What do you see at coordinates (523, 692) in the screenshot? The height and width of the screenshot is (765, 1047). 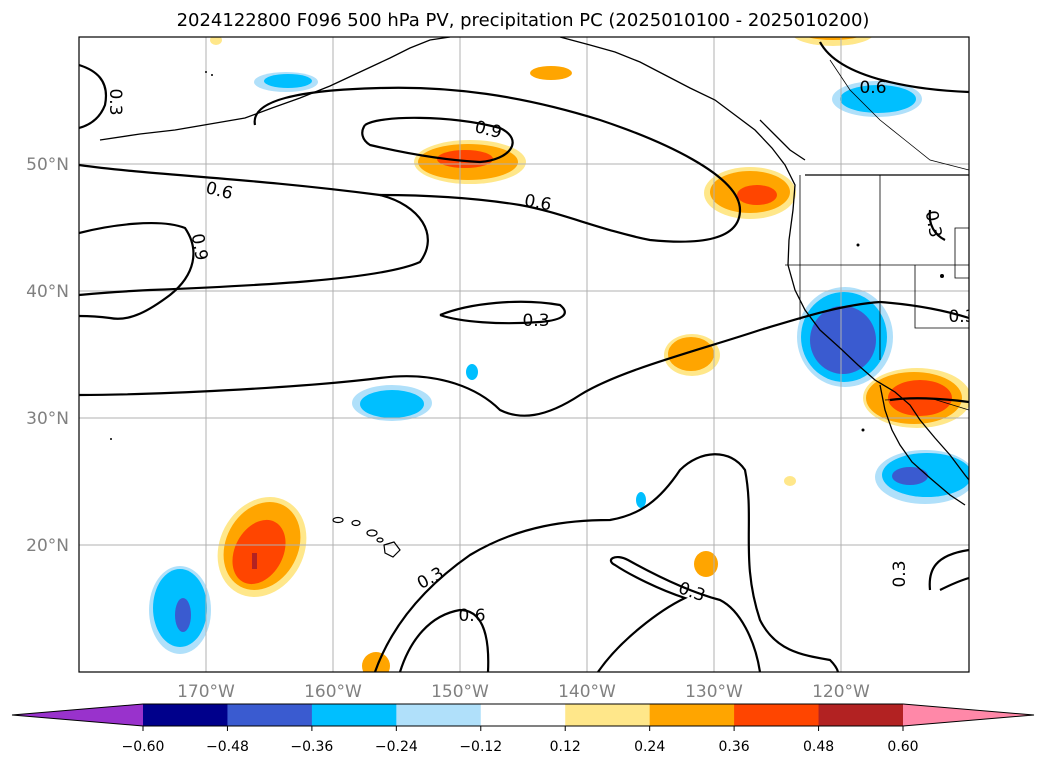 I see `longitude-labels: 170°W 160°W 150°W 140°W 130°W 120°W` at bounding box center [523, 692].